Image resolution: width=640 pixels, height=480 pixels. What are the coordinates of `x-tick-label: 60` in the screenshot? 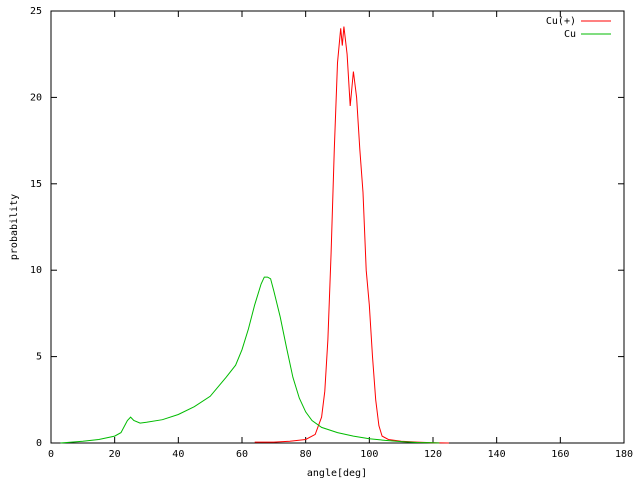 It's located at (242, 454).